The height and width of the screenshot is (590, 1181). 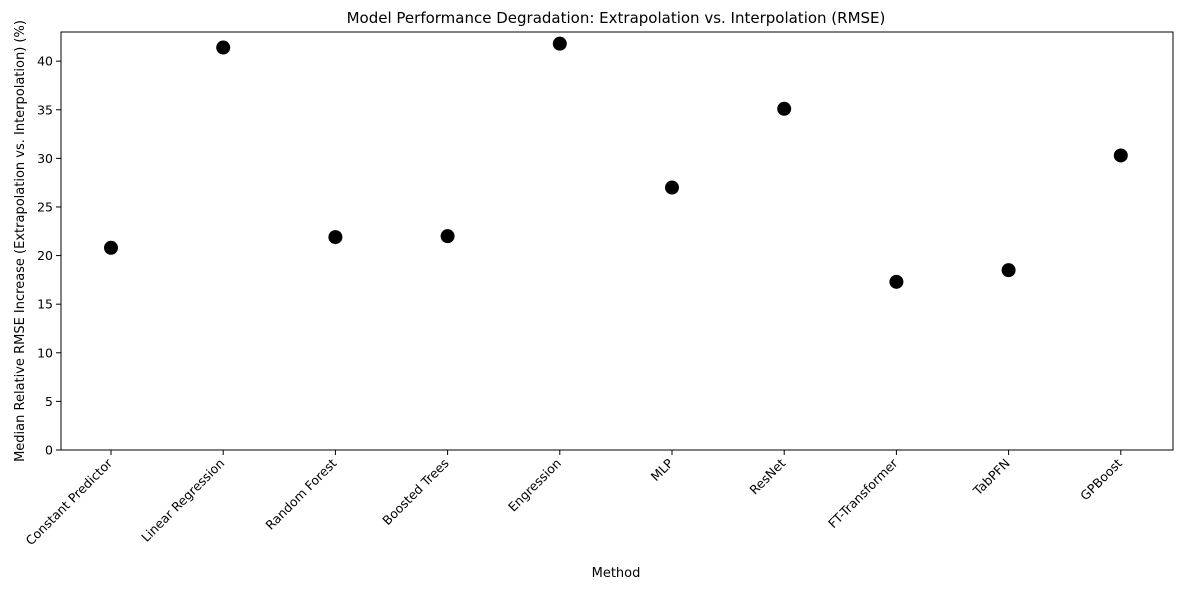 What do you see at coordinates (534, 485) in the screenshot?
I see `x-tick-label: Engression` at bounding box center [534, 485].